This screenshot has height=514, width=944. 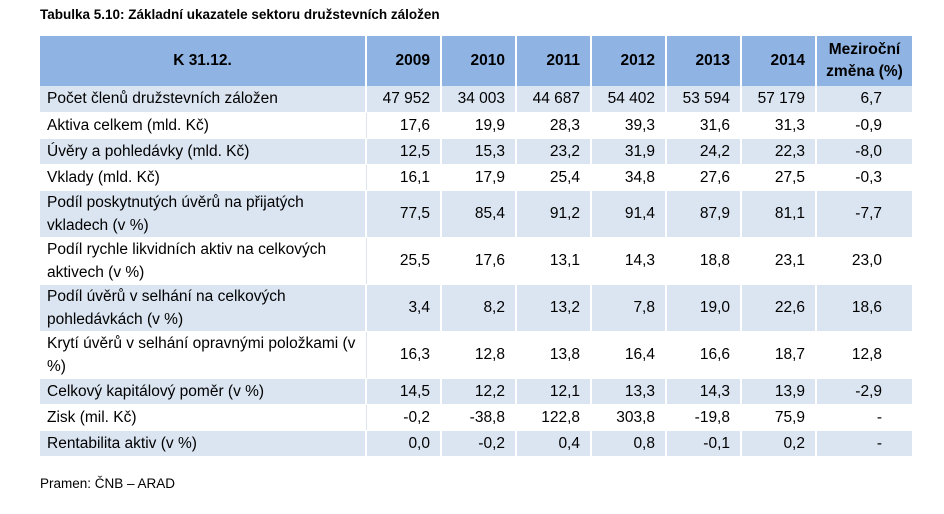 I want to click on row-value: 39,3, so click(x=629, y=125).